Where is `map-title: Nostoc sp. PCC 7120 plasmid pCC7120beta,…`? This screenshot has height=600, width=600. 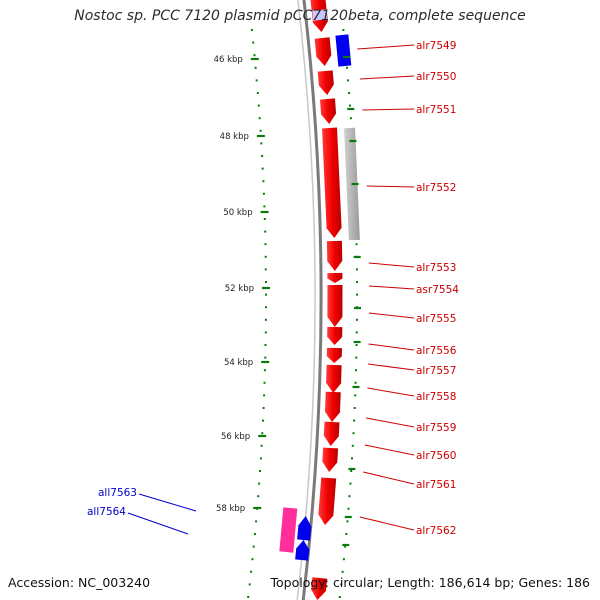 map-title: Nostoc sp. PCC 7120 plasmid pCC7120beta,… is located at coordinates (300, 16).